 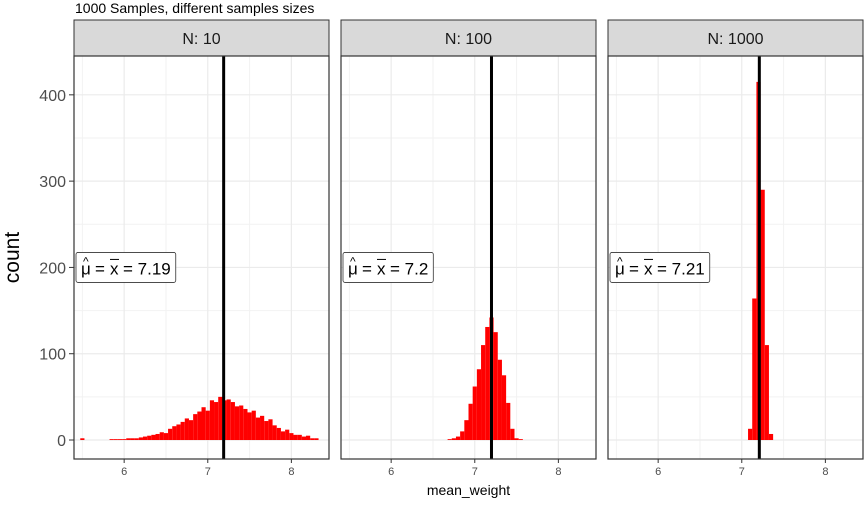 I want to click on panel-strip-label: N: 100, so click(x=468, y=39).